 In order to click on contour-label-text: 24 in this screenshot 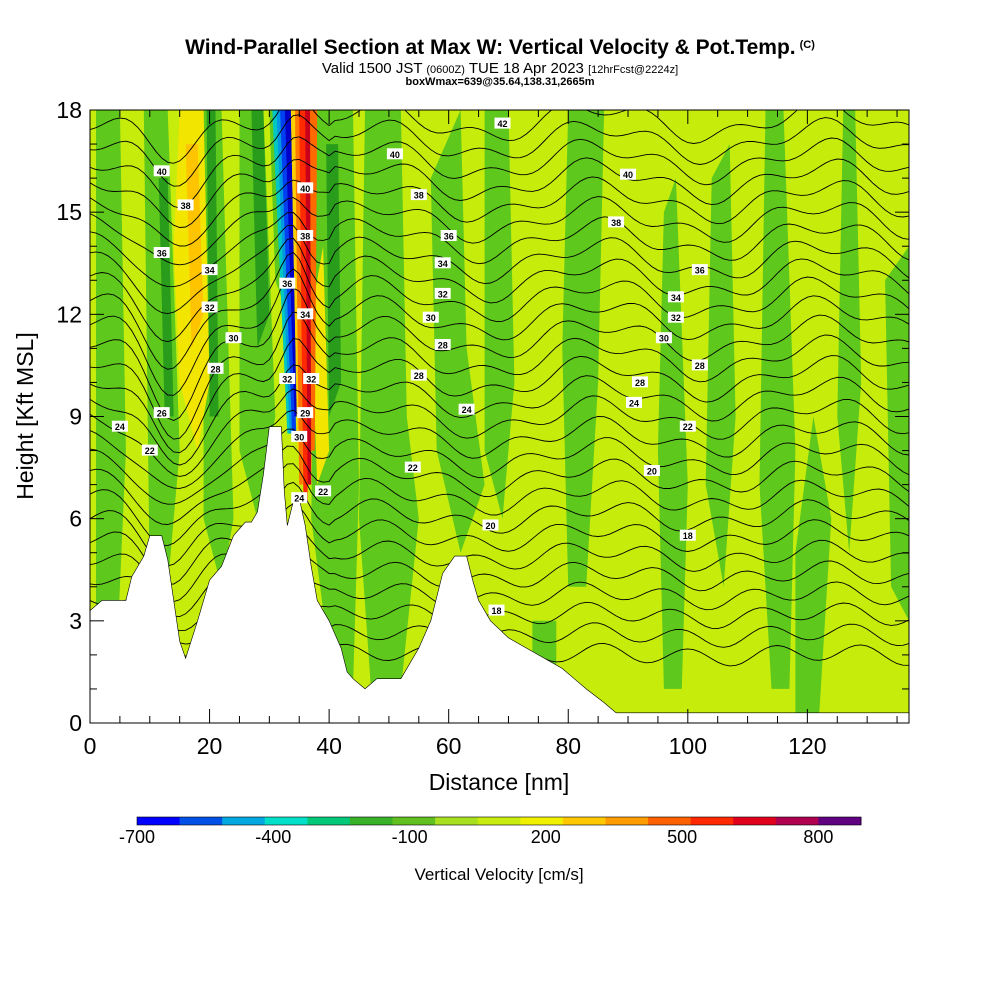, I will do `click(299, 499)`.